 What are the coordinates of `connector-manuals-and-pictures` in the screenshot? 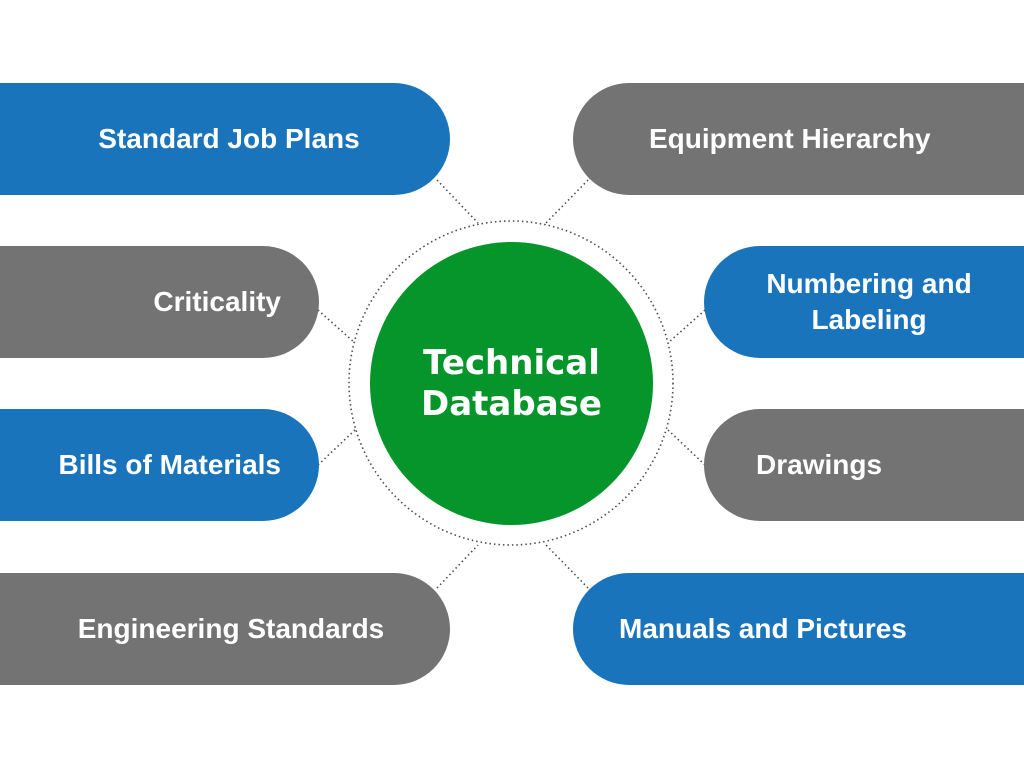 It's located at (567, 566).